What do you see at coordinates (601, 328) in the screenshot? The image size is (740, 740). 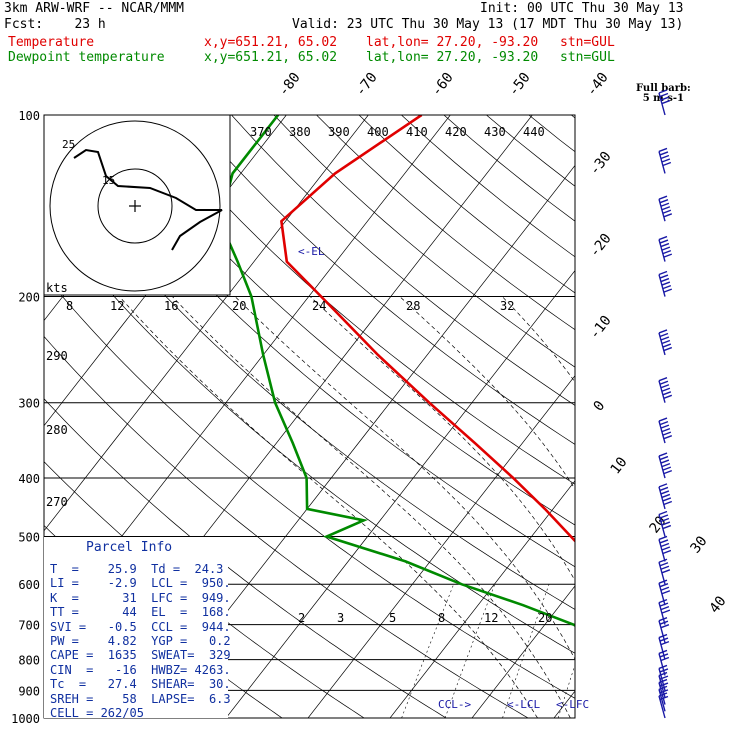 I see `isotherm-label: -10` at bounding box center [601, 328].